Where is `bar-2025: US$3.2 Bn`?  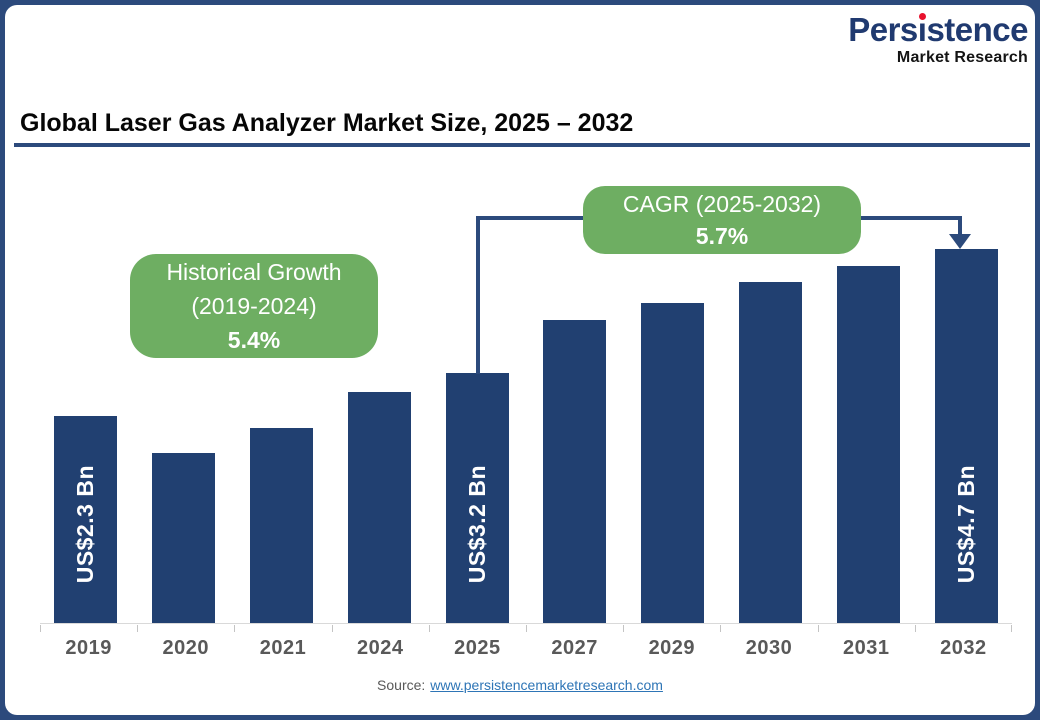
bar-2025: US$3.2 Bn is located at coordinates (477, 498).